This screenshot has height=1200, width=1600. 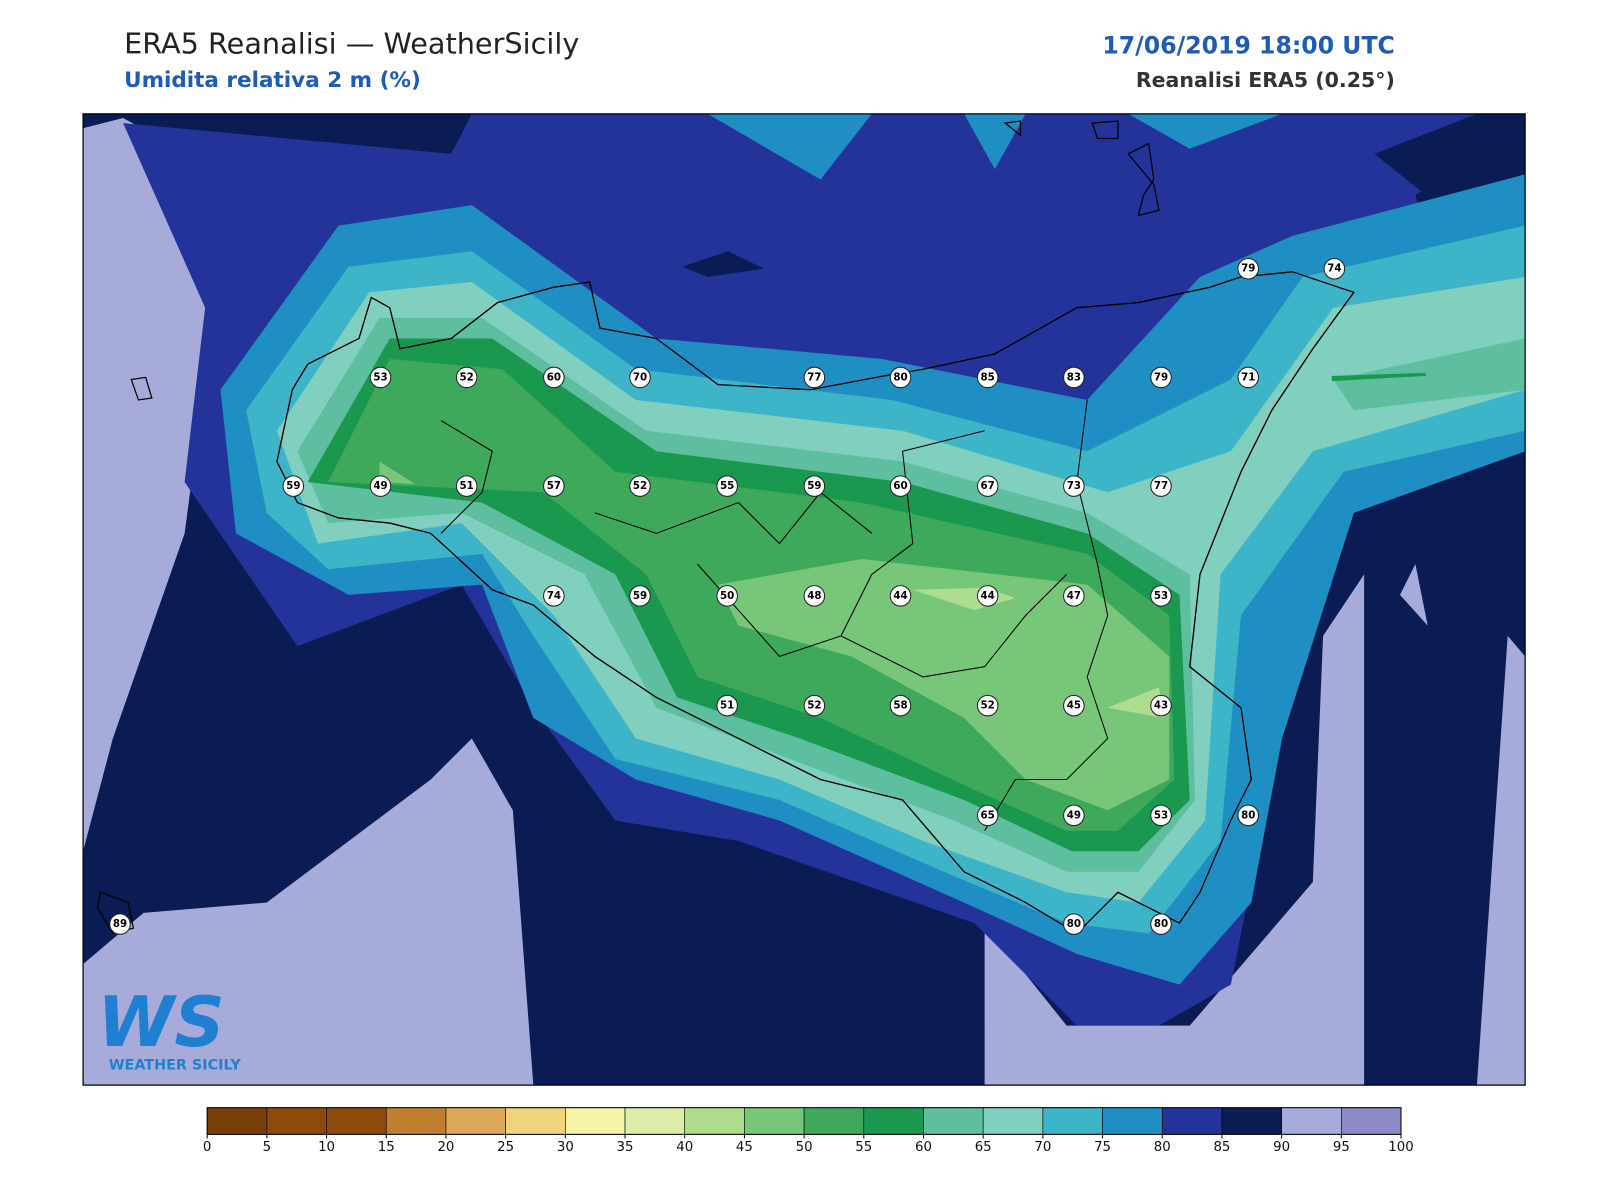 I want to click on colorbar-tick-label: 65, so click(x=983, y=1147).